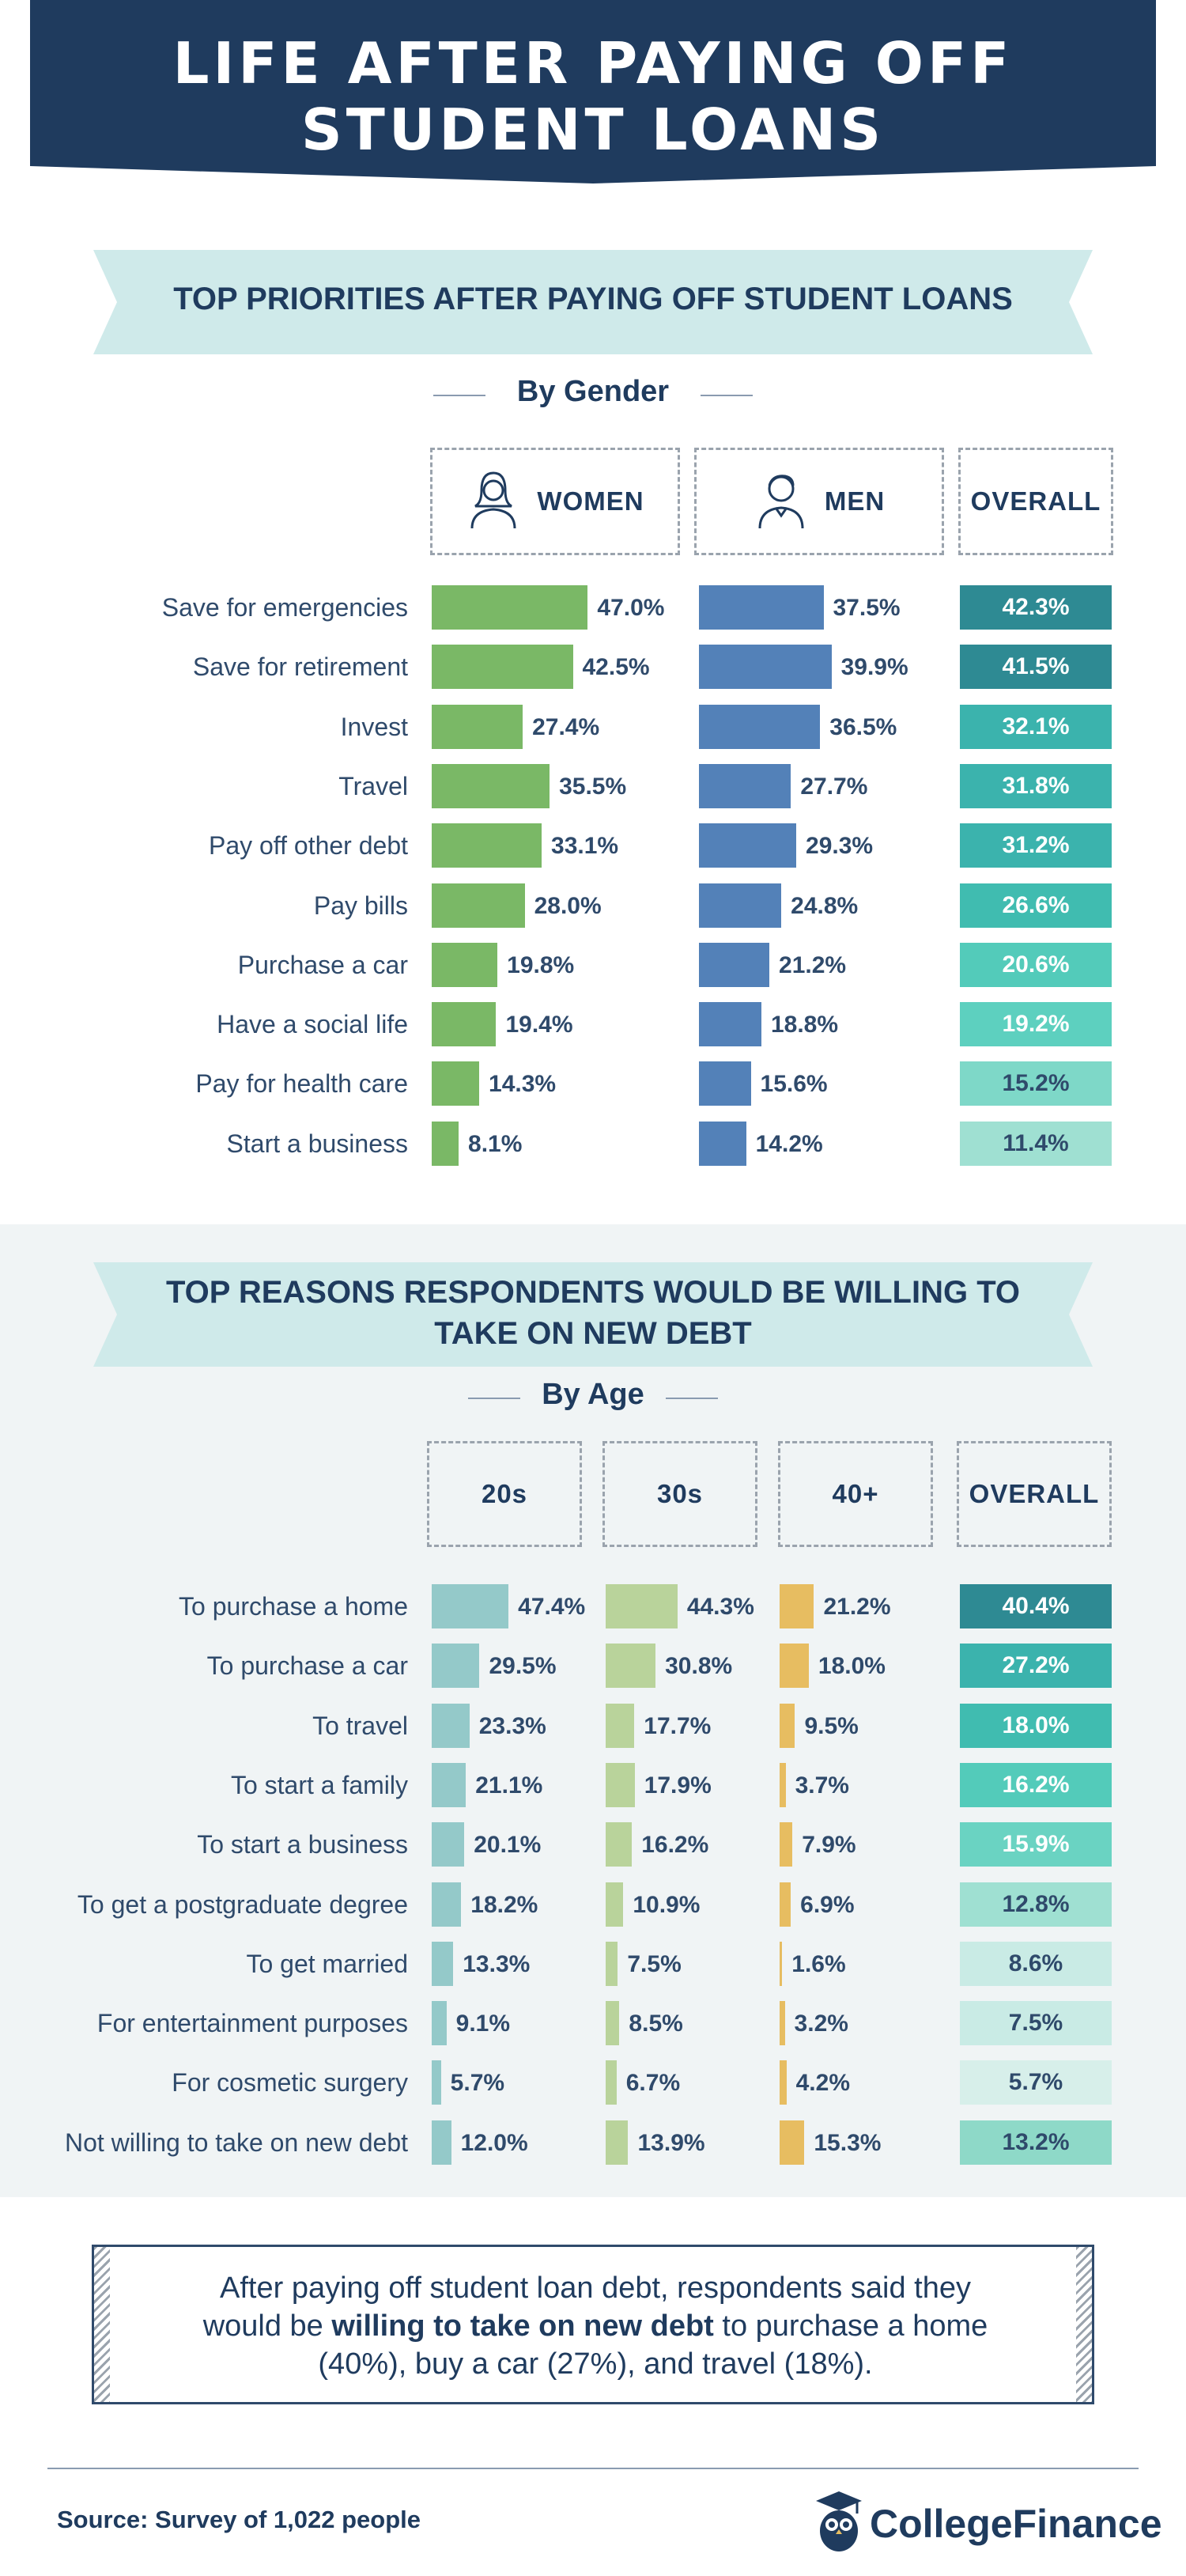 This screenshot has height=2576, width=1186. Describe the element at coordinates (312, 1025) in the screenshot. I see `row-label: Have a social life` at that location.